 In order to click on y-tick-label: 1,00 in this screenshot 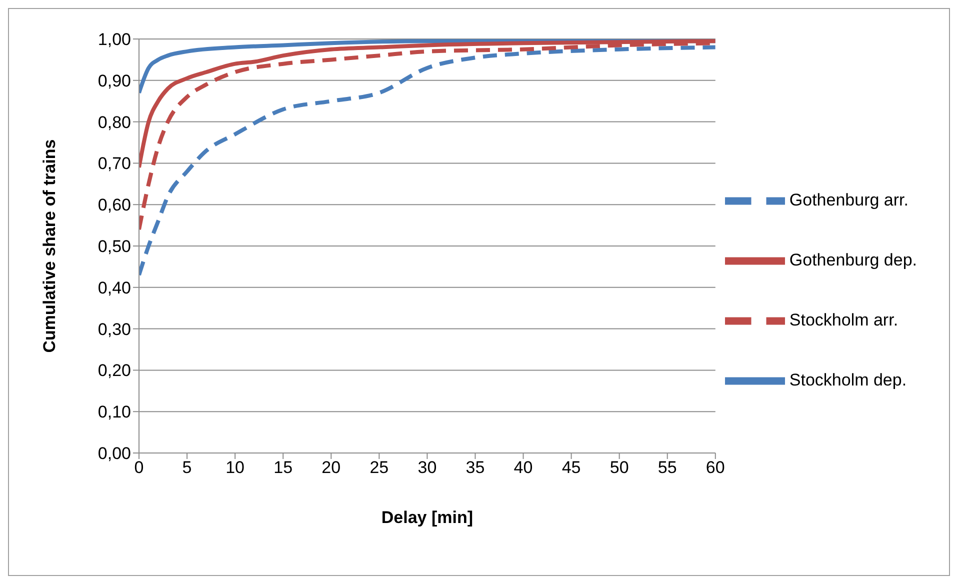, I will do `click(114, 40)`.